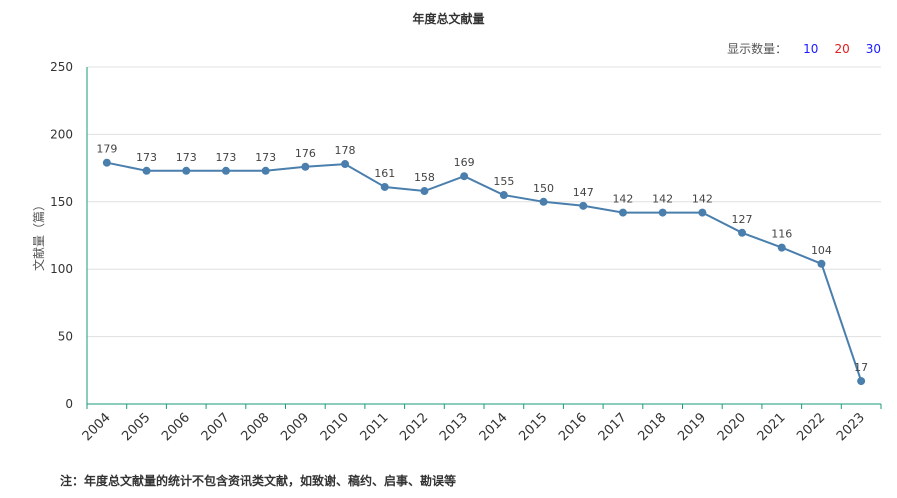 This screenshot has width=897, height=498. Describe the element at coordinates (61, 269) in the screenshot. I see `y-tick-label: 100` at that location.